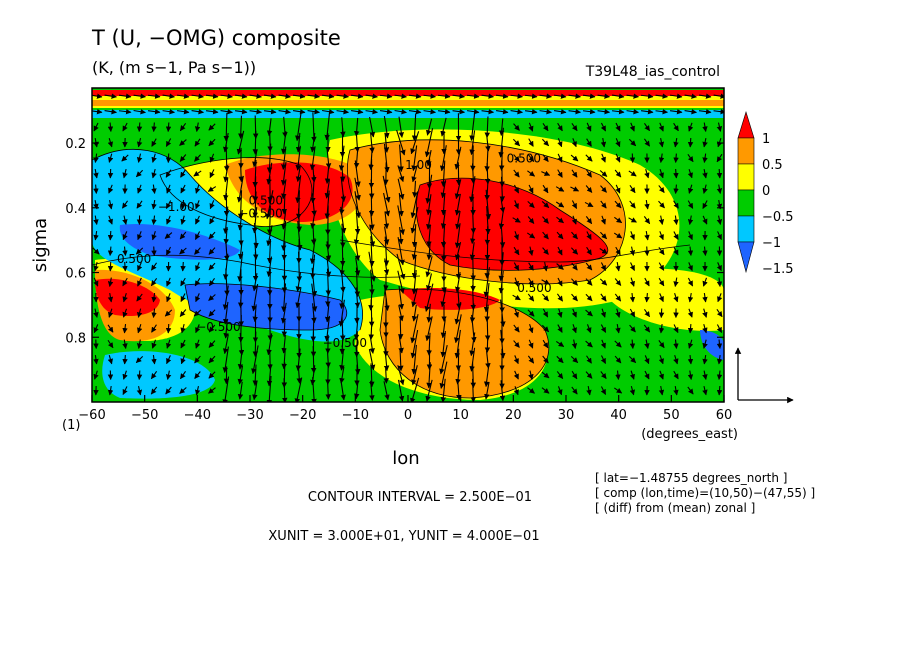  Describe the element at coordinates (176, 207) in the screenshot. I see `contour-label: −1.00` at that location.